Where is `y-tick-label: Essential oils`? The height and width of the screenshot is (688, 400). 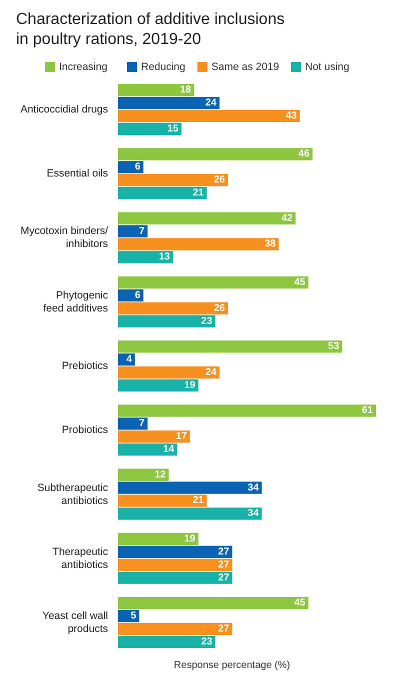
y-tick-label: Essential oils is located at coordinates (77, 174).